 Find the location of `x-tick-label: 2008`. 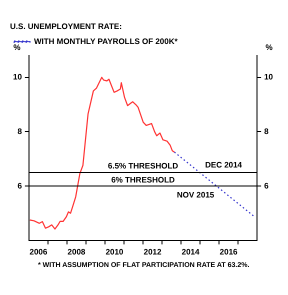

x-tick-label: 2008 is located at coordinates (77, 251).